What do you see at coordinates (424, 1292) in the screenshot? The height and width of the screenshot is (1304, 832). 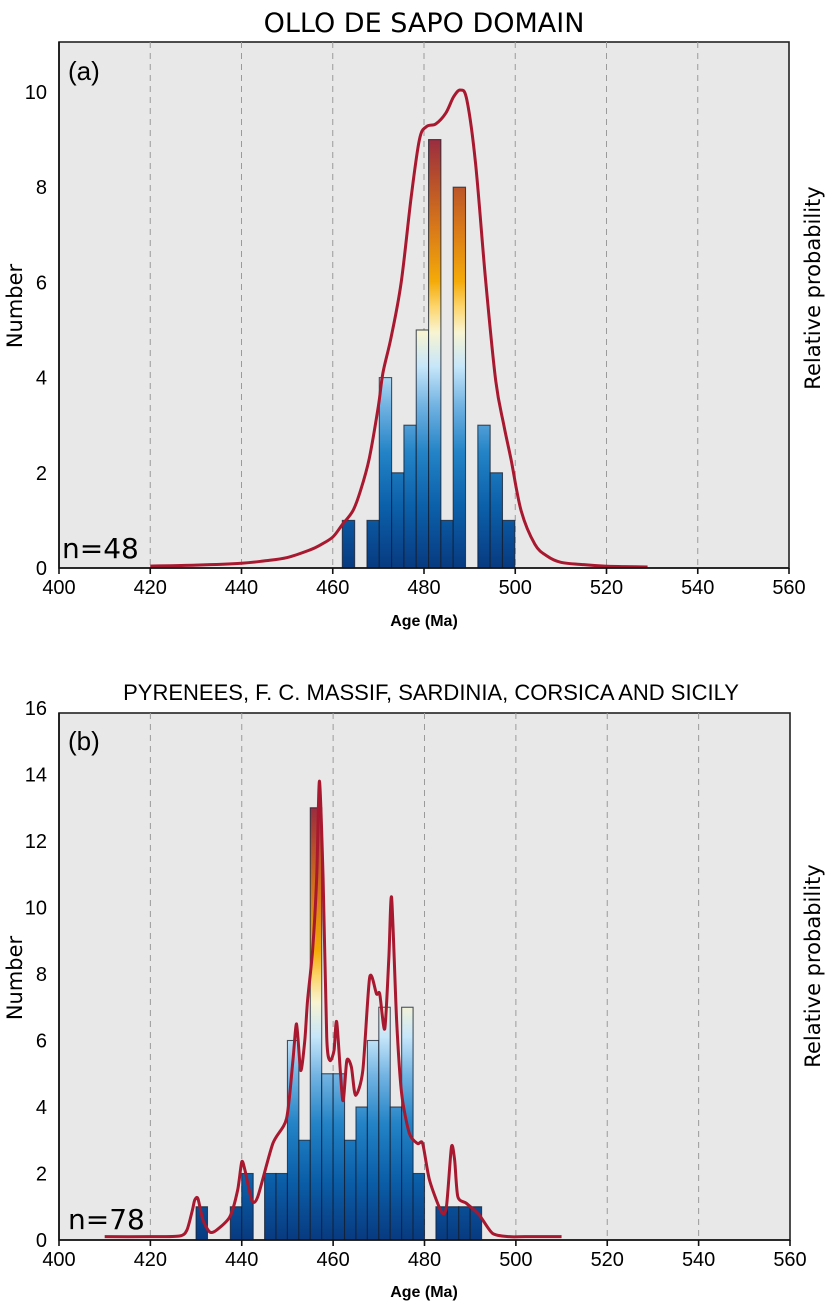 I see `panel-b-x-label: Age (Ma)` at bounding box center [424, 1292].